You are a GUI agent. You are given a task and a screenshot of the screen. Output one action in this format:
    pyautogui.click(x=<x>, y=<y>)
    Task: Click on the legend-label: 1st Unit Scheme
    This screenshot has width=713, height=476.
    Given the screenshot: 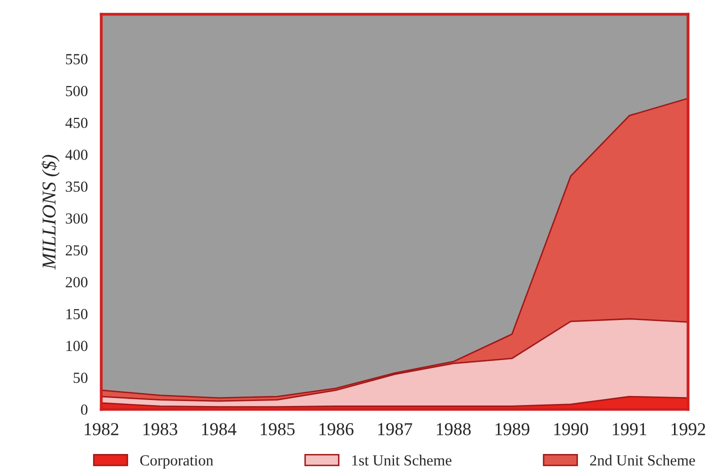 What is the action you would take?
    pyautogui.click(x=402, y=460)
    